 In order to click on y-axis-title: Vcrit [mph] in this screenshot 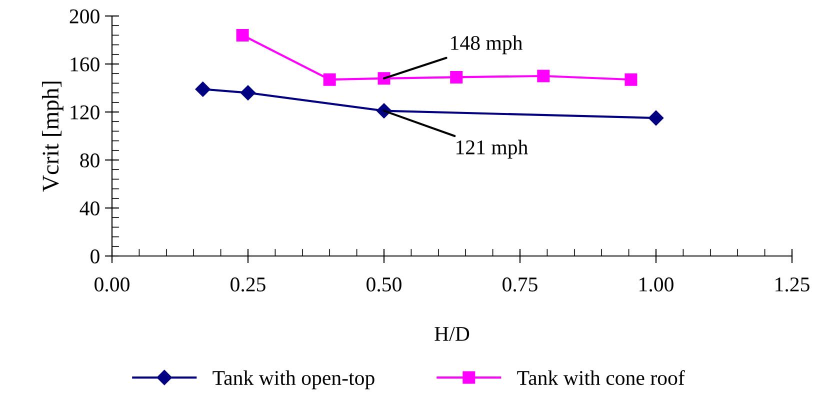, I will do `click(53, 137)`.